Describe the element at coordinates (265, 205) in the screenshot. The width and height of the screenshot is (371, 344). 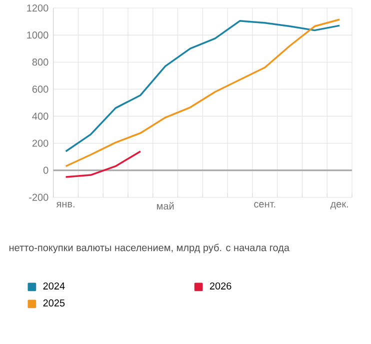
I see `x-tick-label: сент.` at that location.